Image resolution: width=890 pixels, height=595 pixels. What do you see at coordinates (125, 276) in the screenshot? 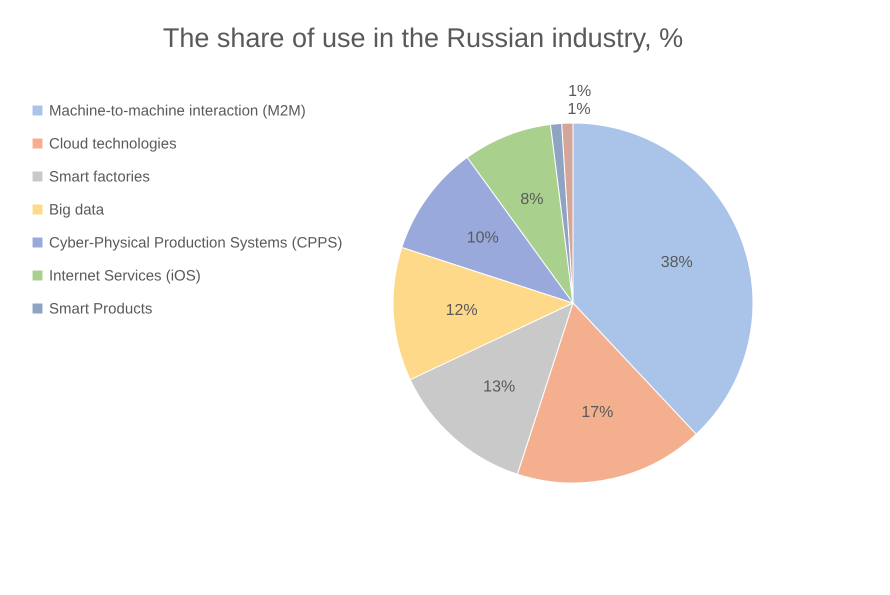
I see `legend-label: Internet Services (iOS)` at bounding box center [125, 276].